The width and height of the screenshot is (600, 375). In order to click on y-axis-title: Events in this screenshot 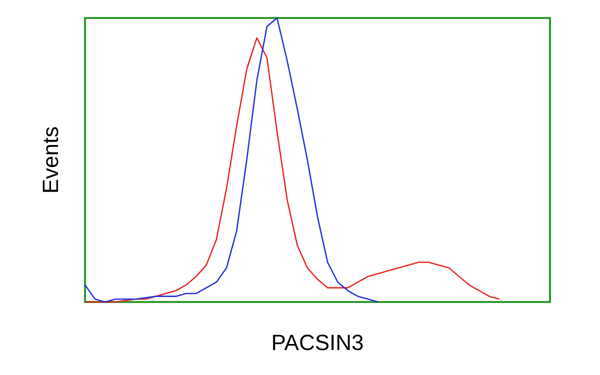, I will do `click(50, 160)`.